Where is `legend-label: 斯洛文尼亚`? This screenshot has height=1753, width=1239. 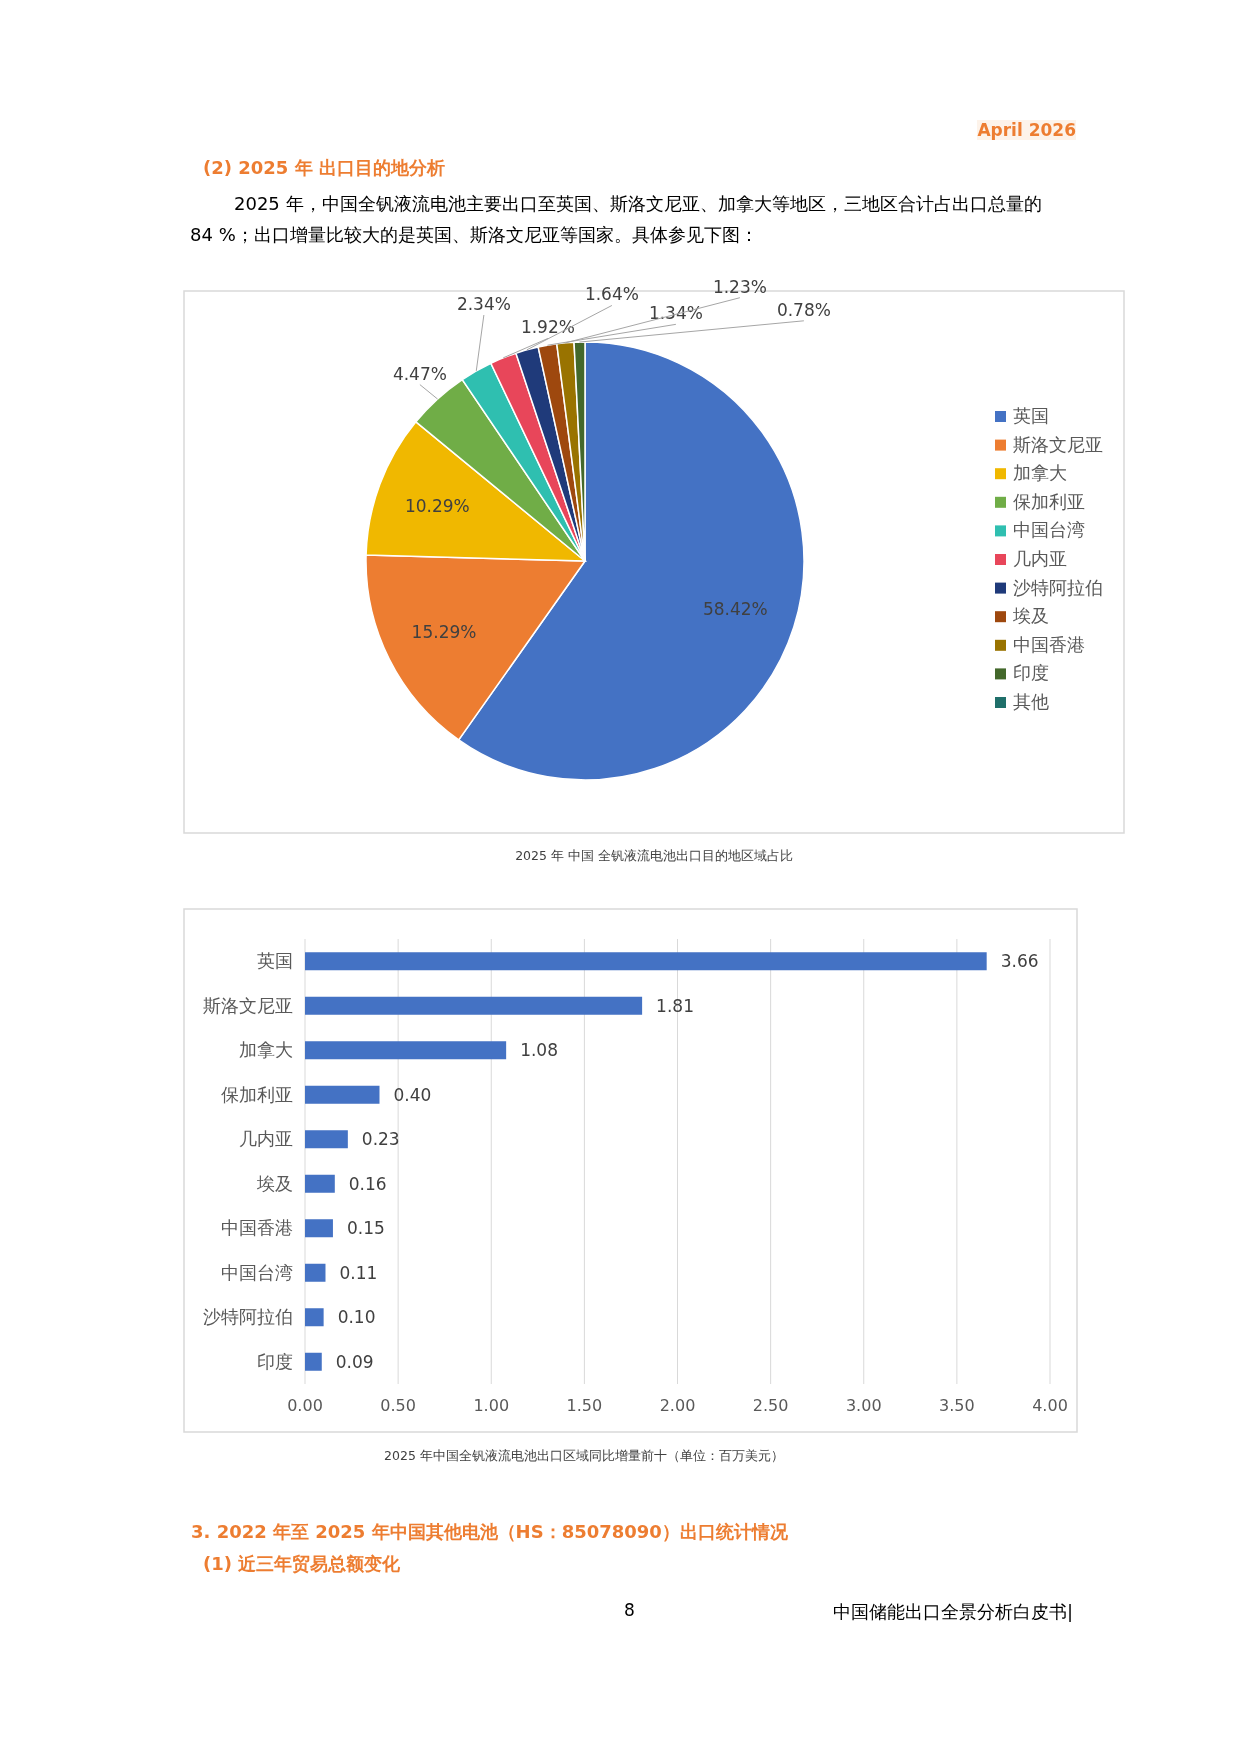 legend-label: 斯洛文尼亚 is located at coordinates (1058, 444).